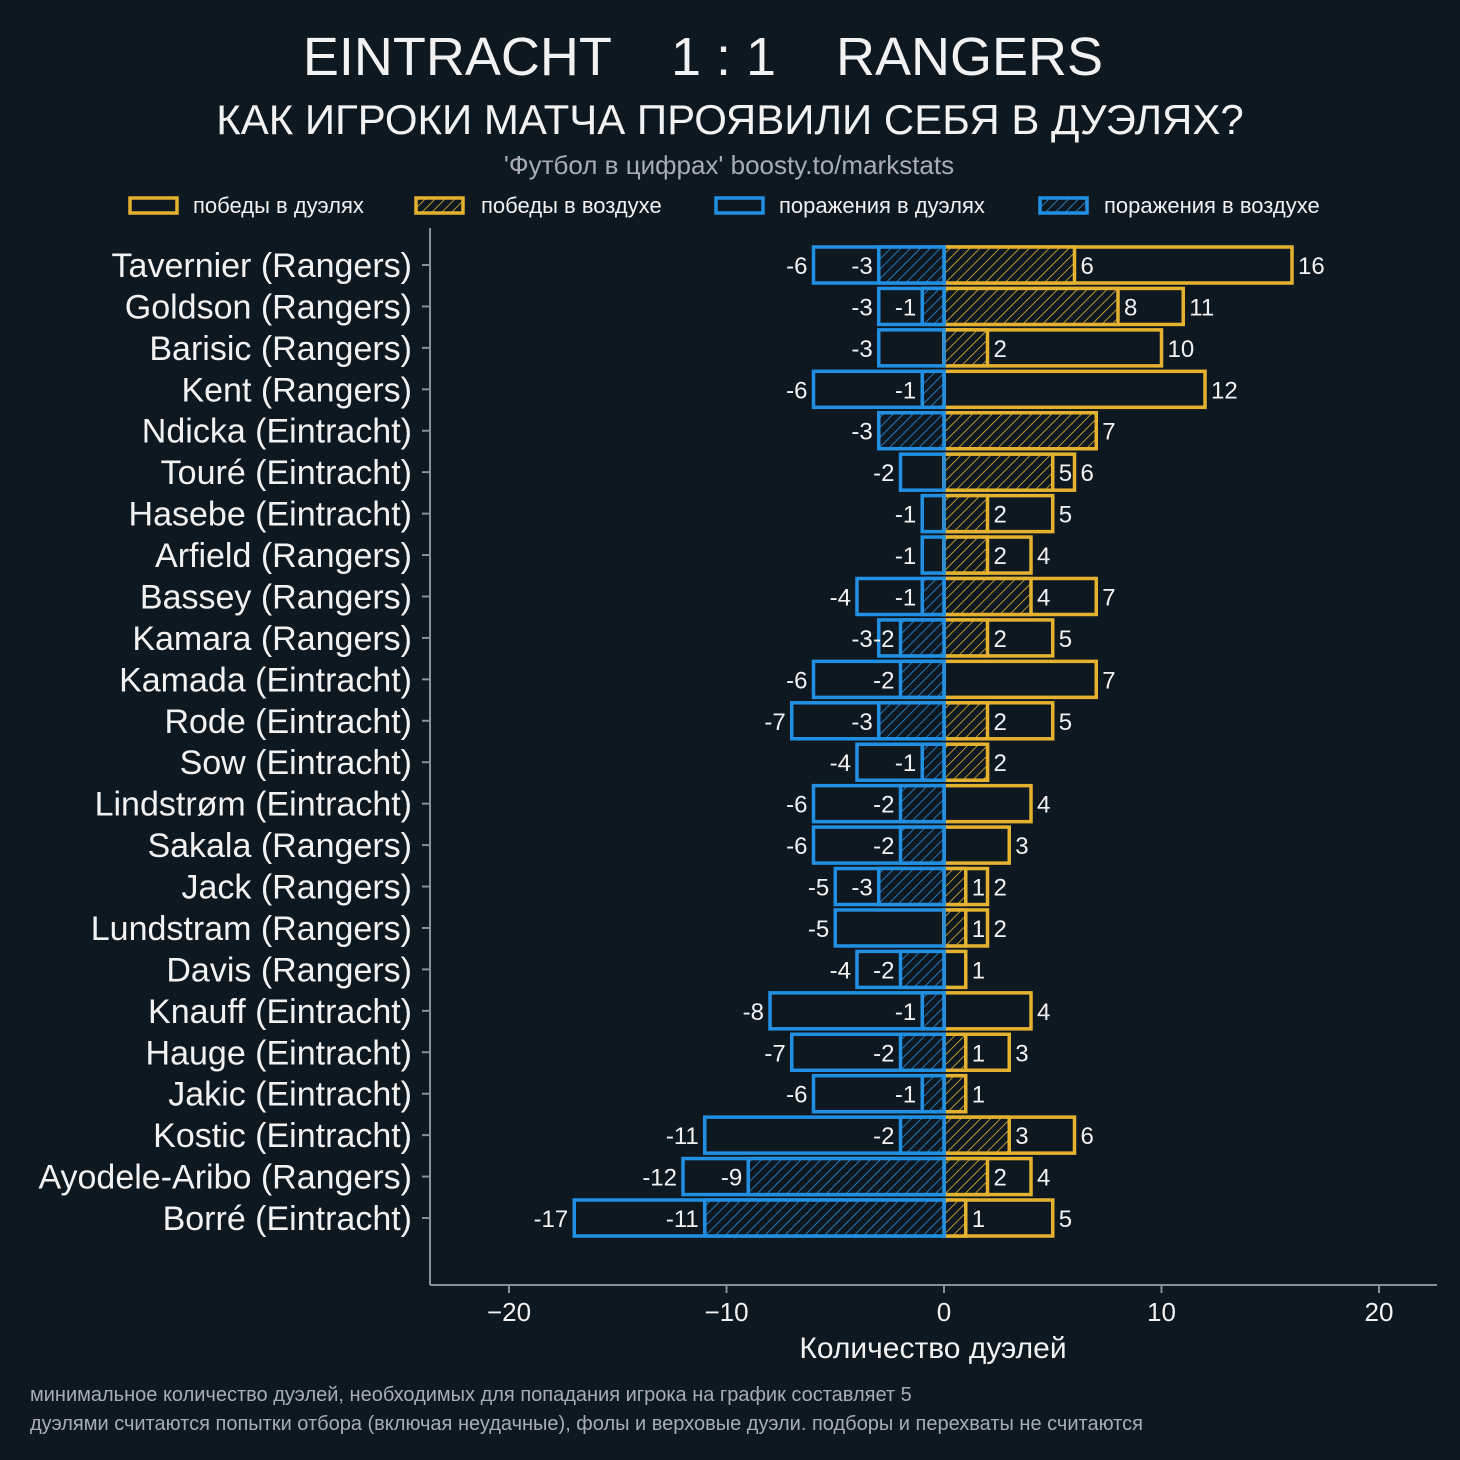 The height and width of the screenshot is (1460, 1460). Describe the element at coordinates (940, 1306) in the screenshot. I see `x-axis-ticks: −20 −10 0 10 20` at that location.